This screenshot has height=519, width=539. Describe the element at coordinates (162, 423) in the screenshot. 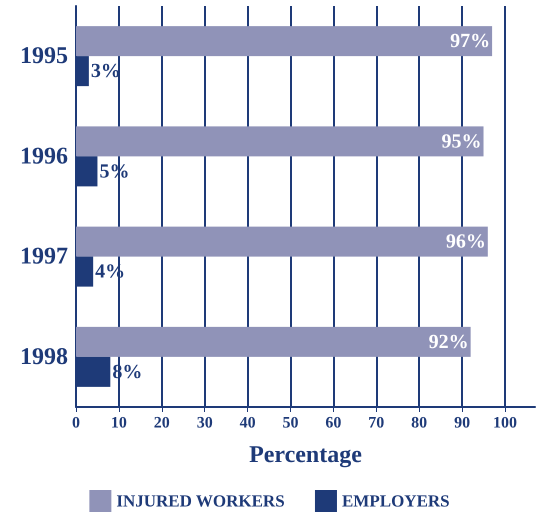

I see `x-tick-label: 20` at that location.